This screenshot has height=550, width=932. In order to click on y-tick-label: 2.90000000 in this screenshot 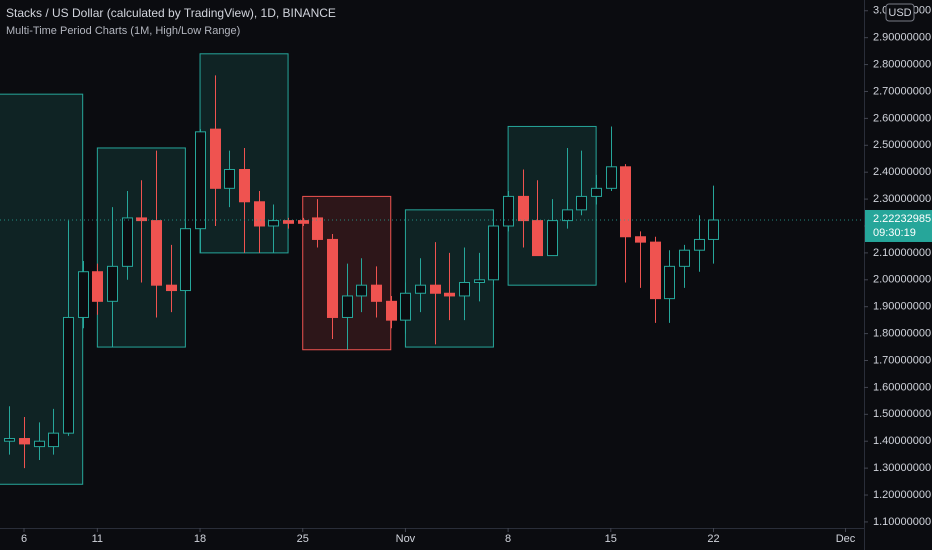, I will do `click(902, 38)`.